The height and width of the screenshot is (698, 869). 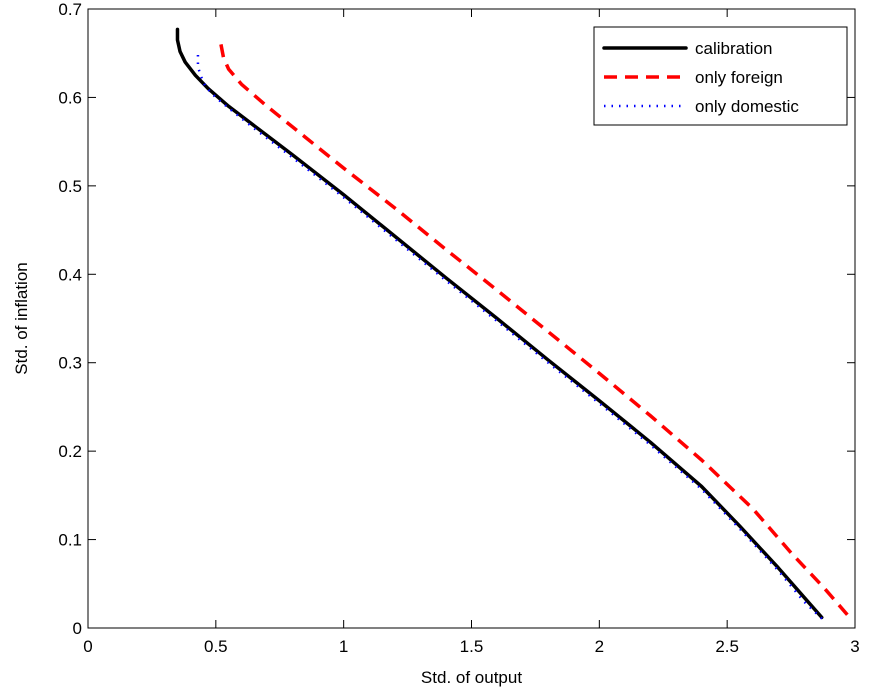 I want to click on x-tick-label: 2, so click(x=599, y=646).